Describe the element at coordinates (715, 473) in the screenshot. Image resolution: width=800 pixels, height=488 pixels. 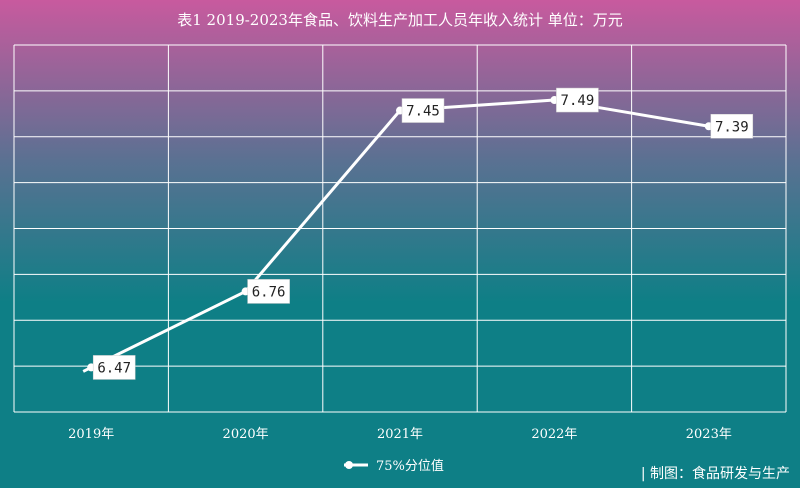
I see `credit-text: | 制图：食品研发与生产` at that location.